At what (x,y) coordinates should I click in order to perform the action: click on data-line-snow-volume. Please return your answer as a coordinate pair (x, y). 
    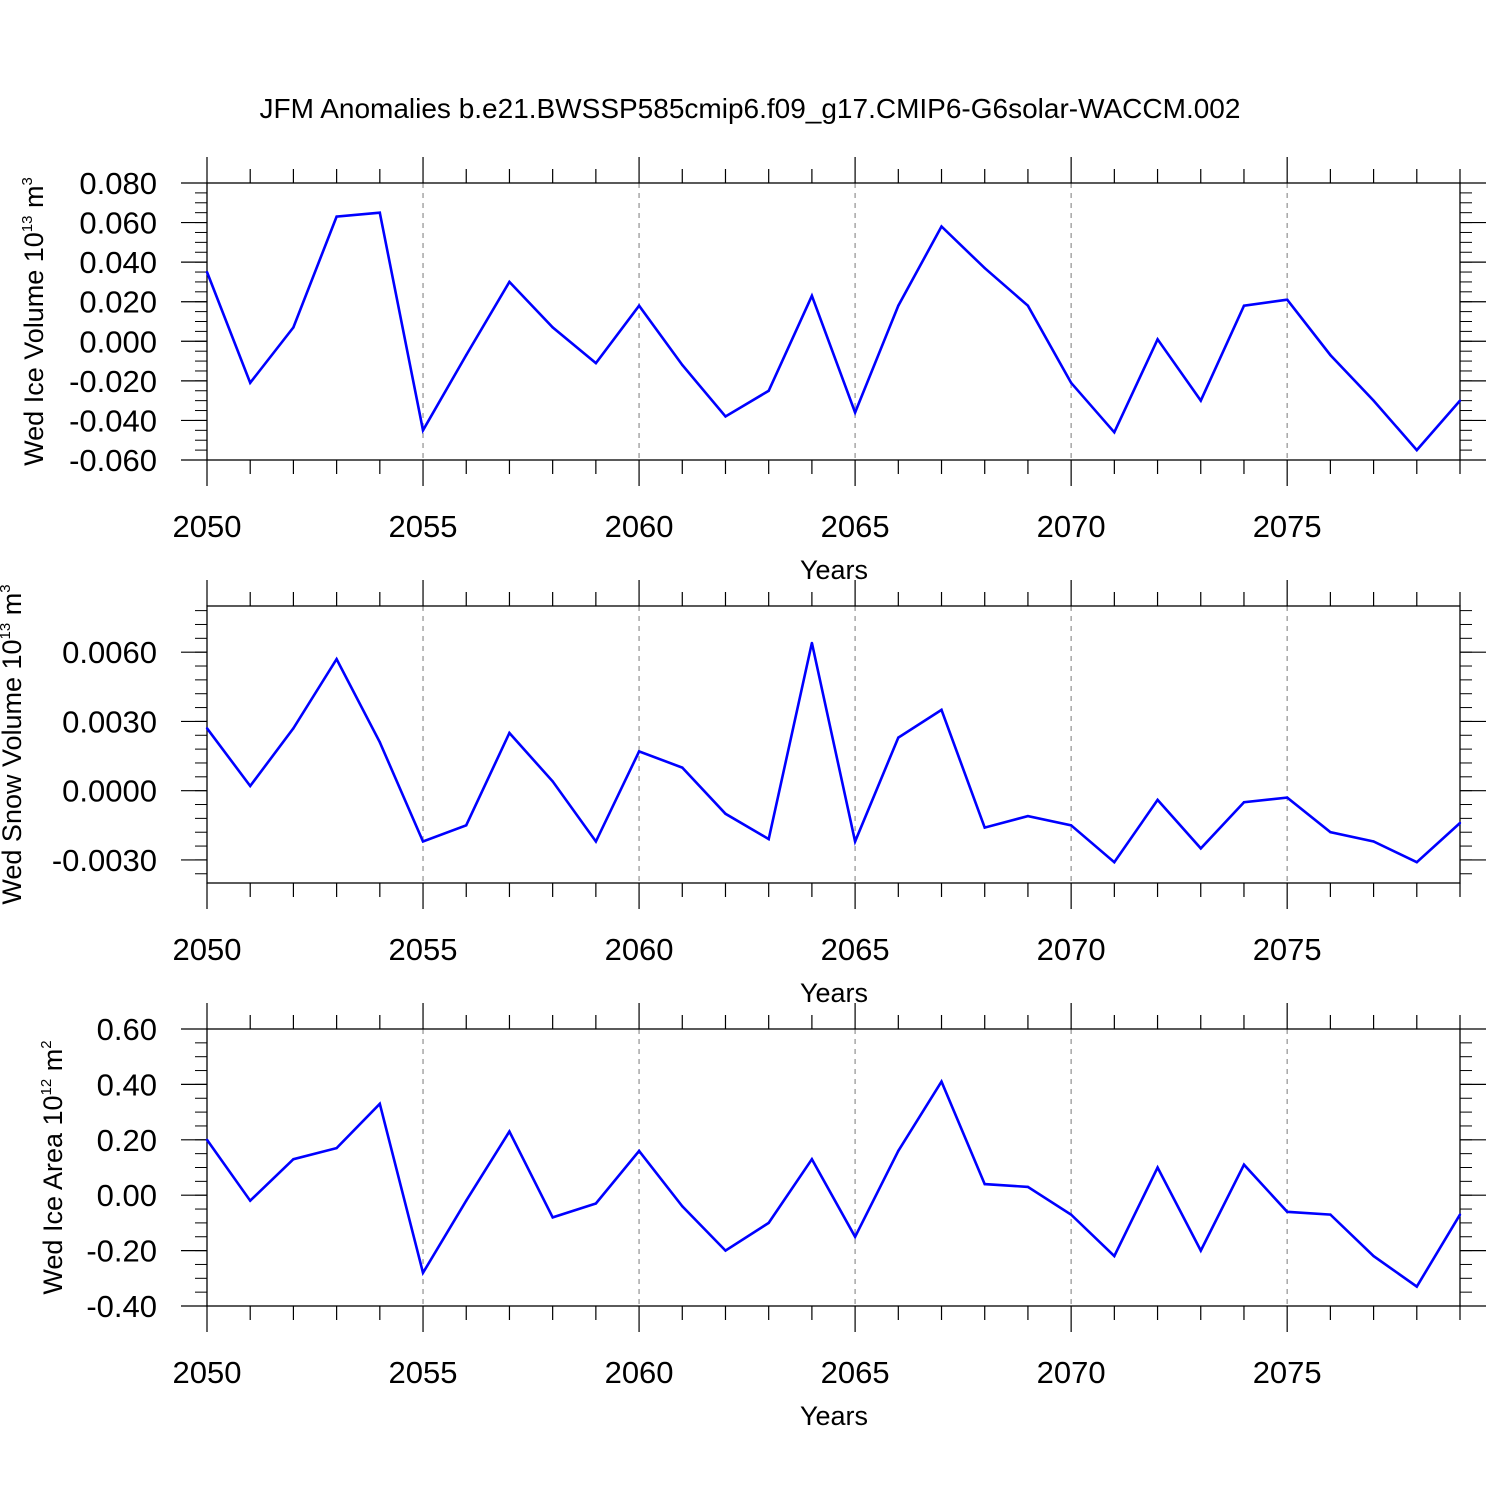
    Looking at the image, I should click on (833, 753).